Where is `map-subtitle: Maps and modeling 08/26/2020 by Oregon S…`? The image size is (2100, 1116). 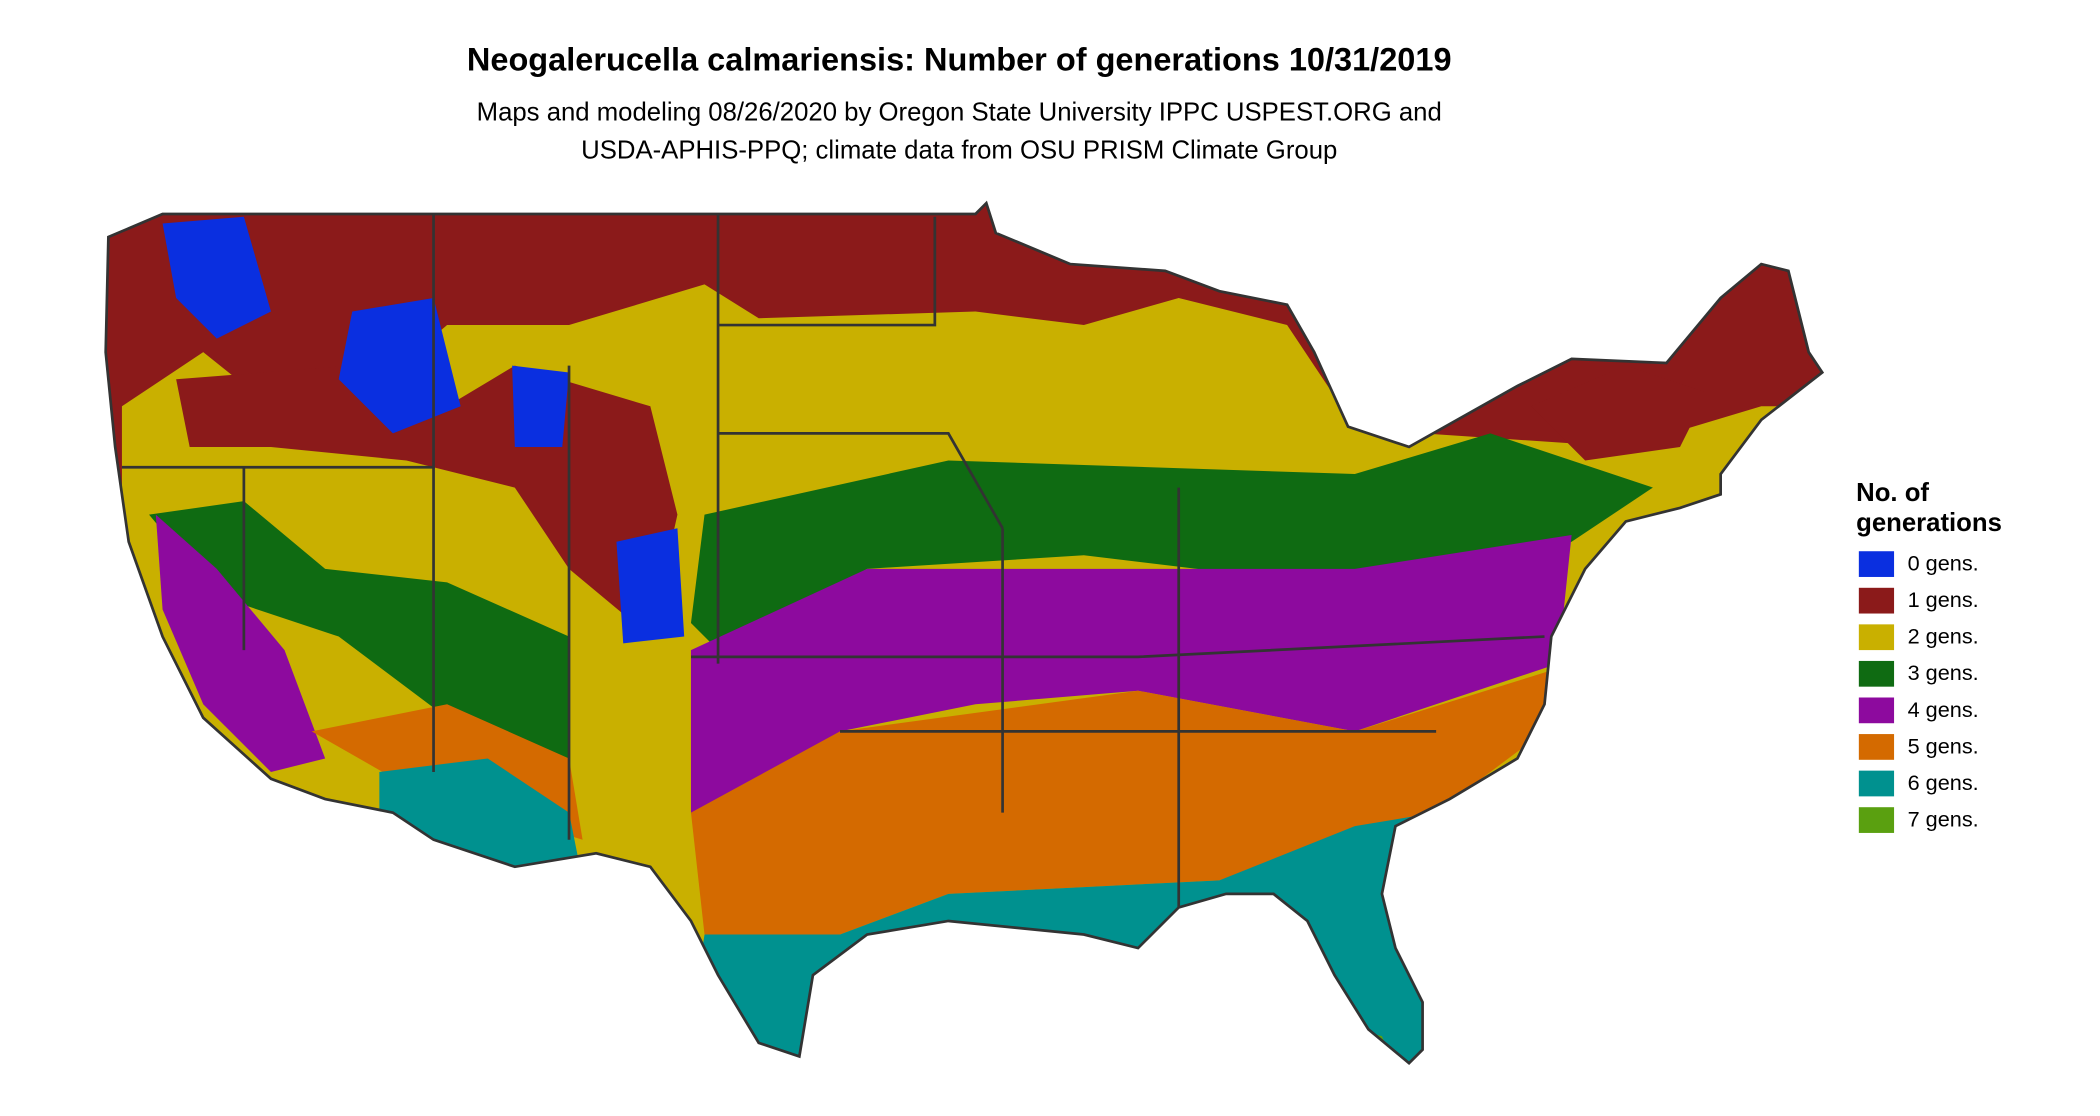 map-subtitle: Maps and modeling 08/26/2020 by Oregon S… is located at coordinates (959, 113).